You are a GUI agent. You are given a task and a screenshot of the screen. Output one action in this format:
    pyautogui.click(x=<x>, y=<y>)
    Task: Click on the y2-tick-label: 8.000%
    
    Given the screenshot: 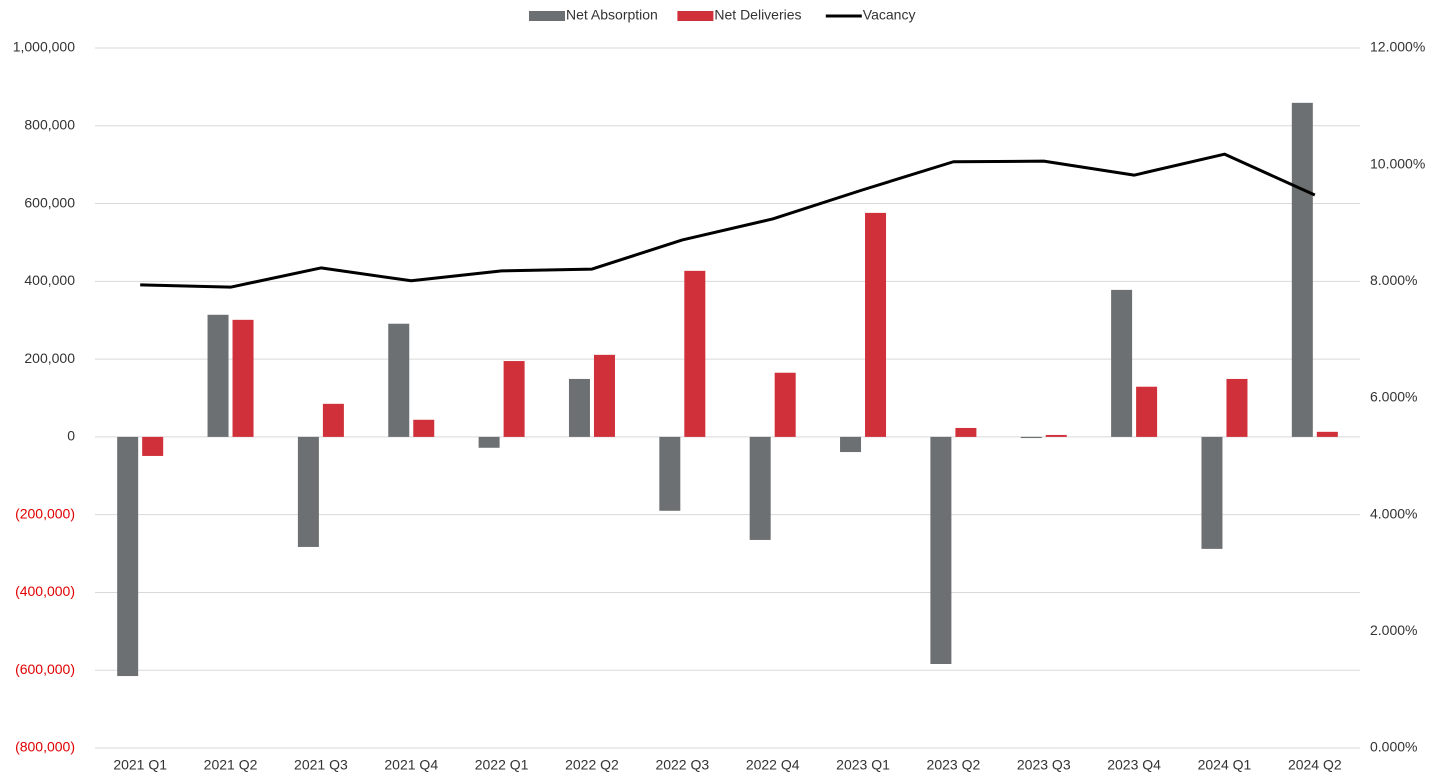 What is the action you would take?
    pyautogui.click(x=1393, y=280)
    